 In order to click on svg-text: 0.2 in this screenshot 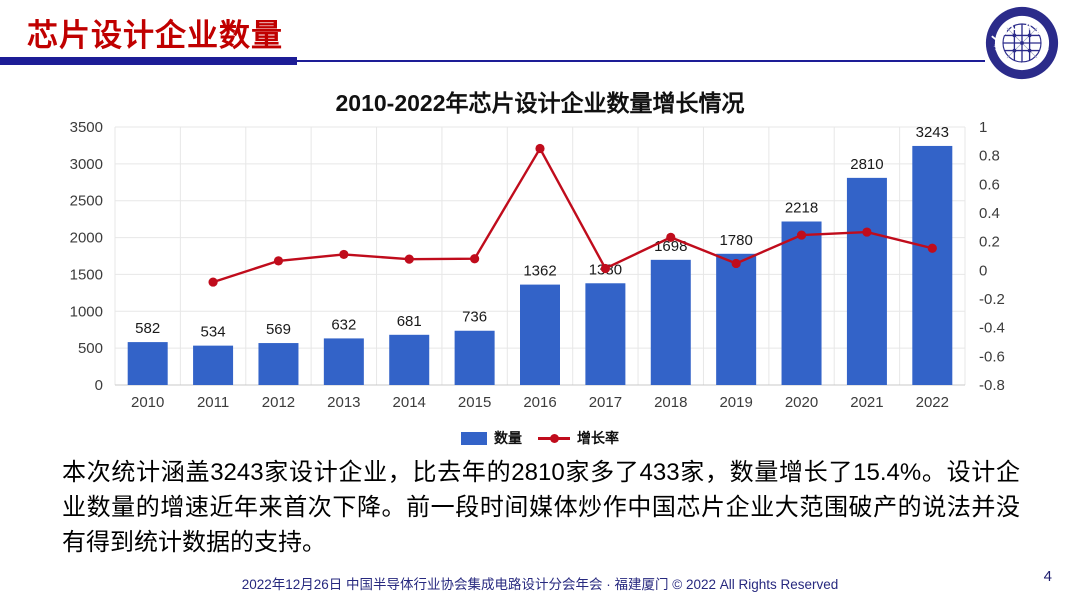, I will do `click(989, 242)`.